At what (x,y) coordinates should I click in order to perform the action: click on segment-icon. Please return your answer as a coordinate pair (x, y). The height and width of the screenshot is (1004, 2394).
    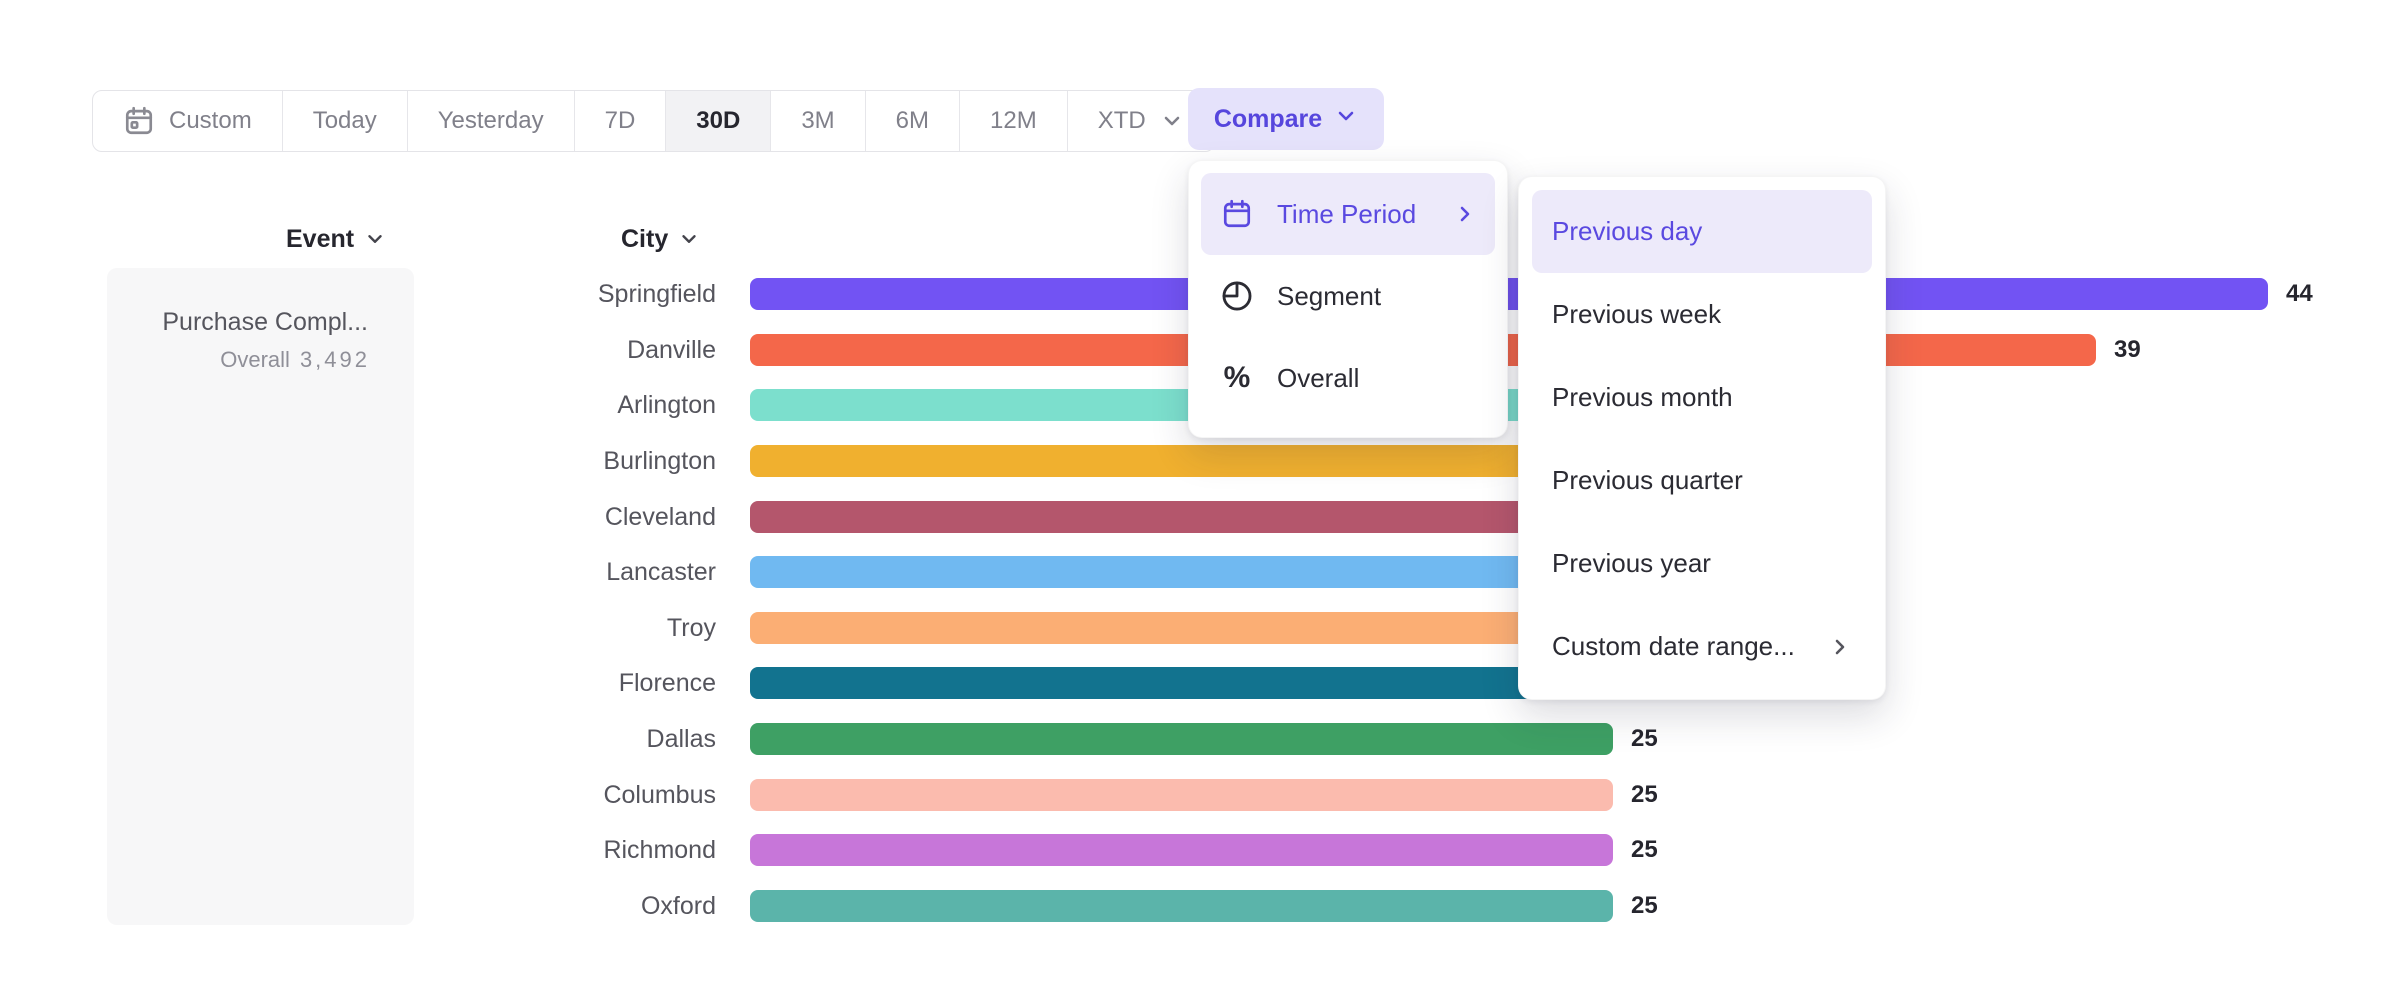
    Looking at the image, I should click on (1237, 296).